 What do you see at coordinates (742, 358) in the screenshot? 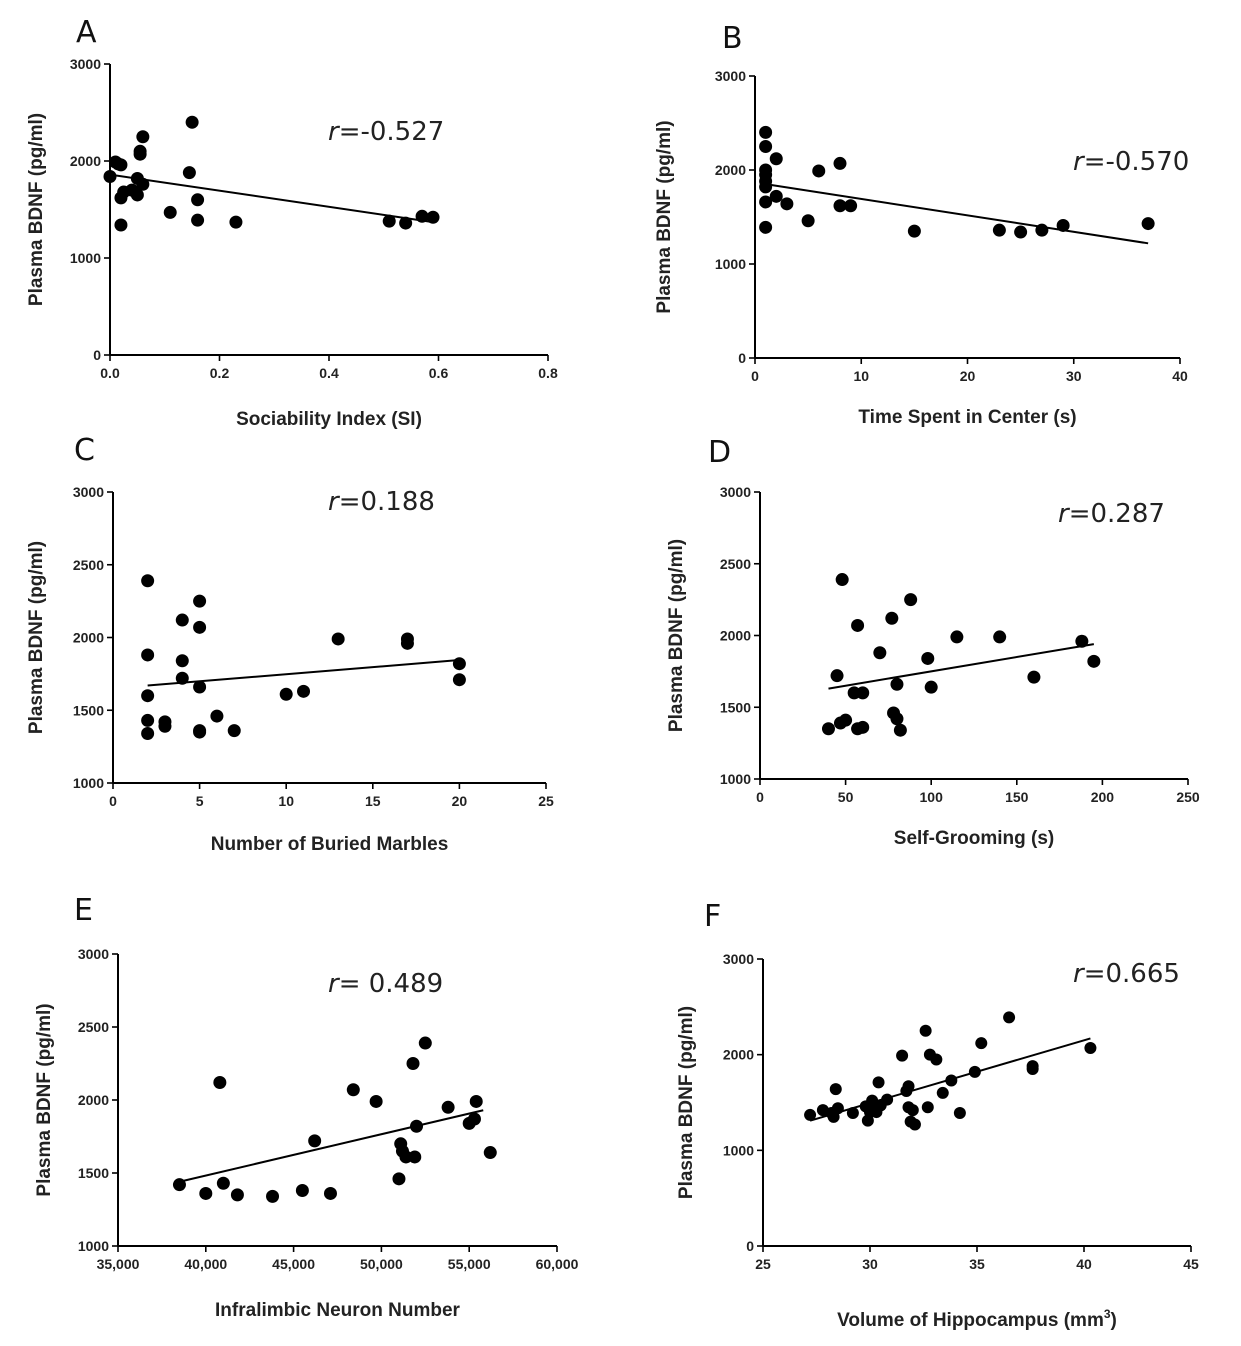
I see `panel-b-y-tick-label: 0` at bounding box center [742, 358].